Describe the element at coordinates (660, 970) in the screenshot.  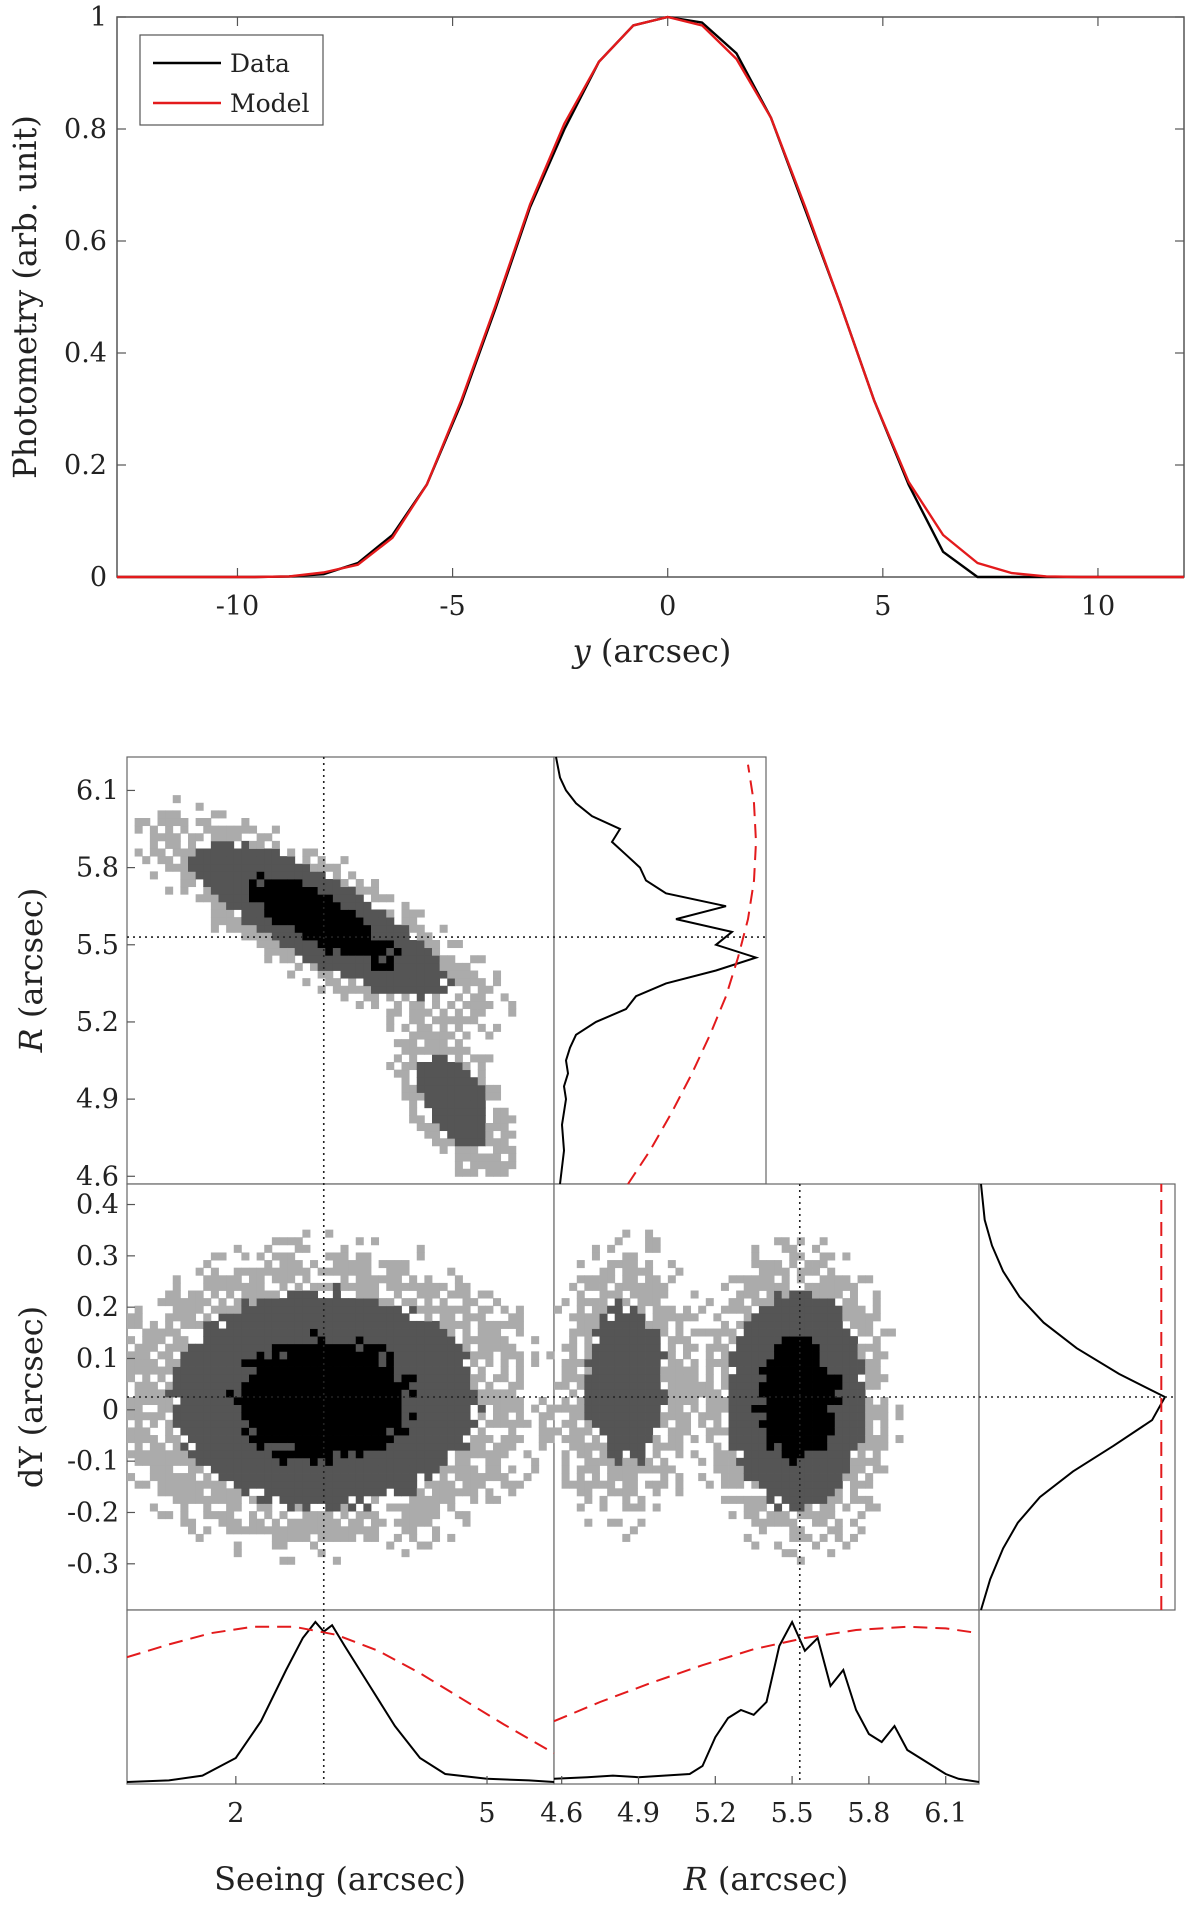
I see `panel-marginal-R-frame` at that location.